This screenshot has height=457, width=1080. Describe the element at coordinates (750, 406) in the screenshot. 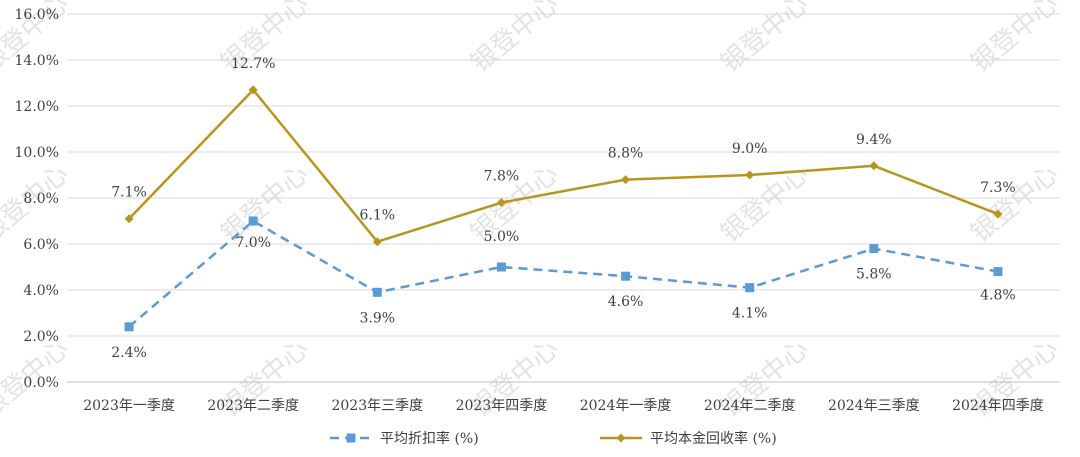

I see `x-tick-label: 2024年二季度` at that location.